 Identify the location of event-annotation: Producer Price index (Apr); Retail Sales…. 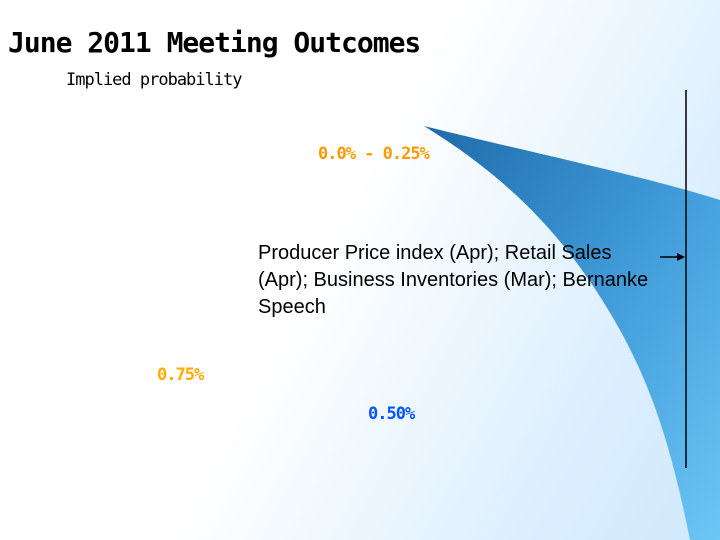
(453, 280).